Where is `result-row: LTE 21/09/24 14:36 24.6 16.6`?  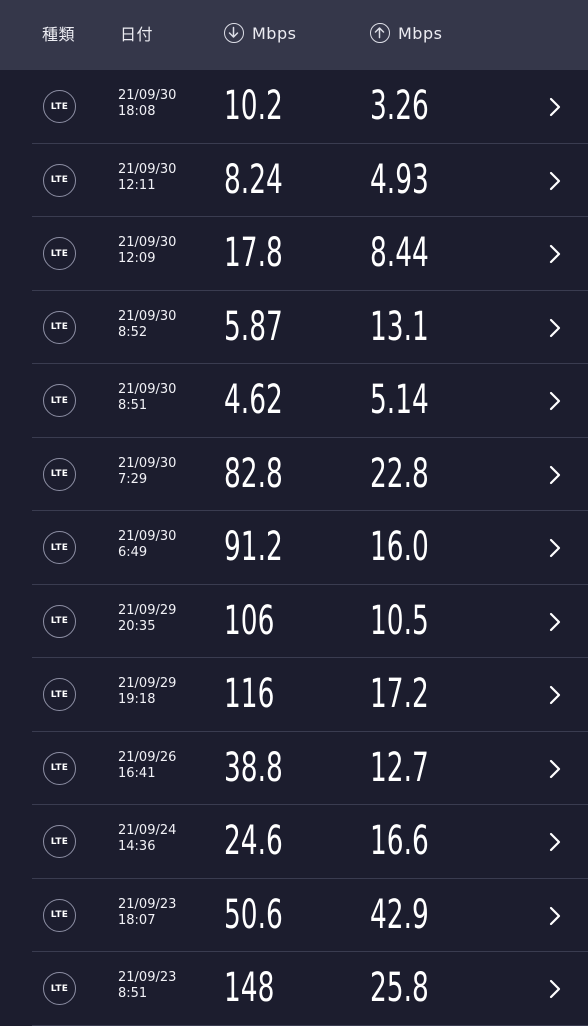
result-row: LTE 21/09/24 14:36 24.6 16.6 is located at coordinates (294, 842).